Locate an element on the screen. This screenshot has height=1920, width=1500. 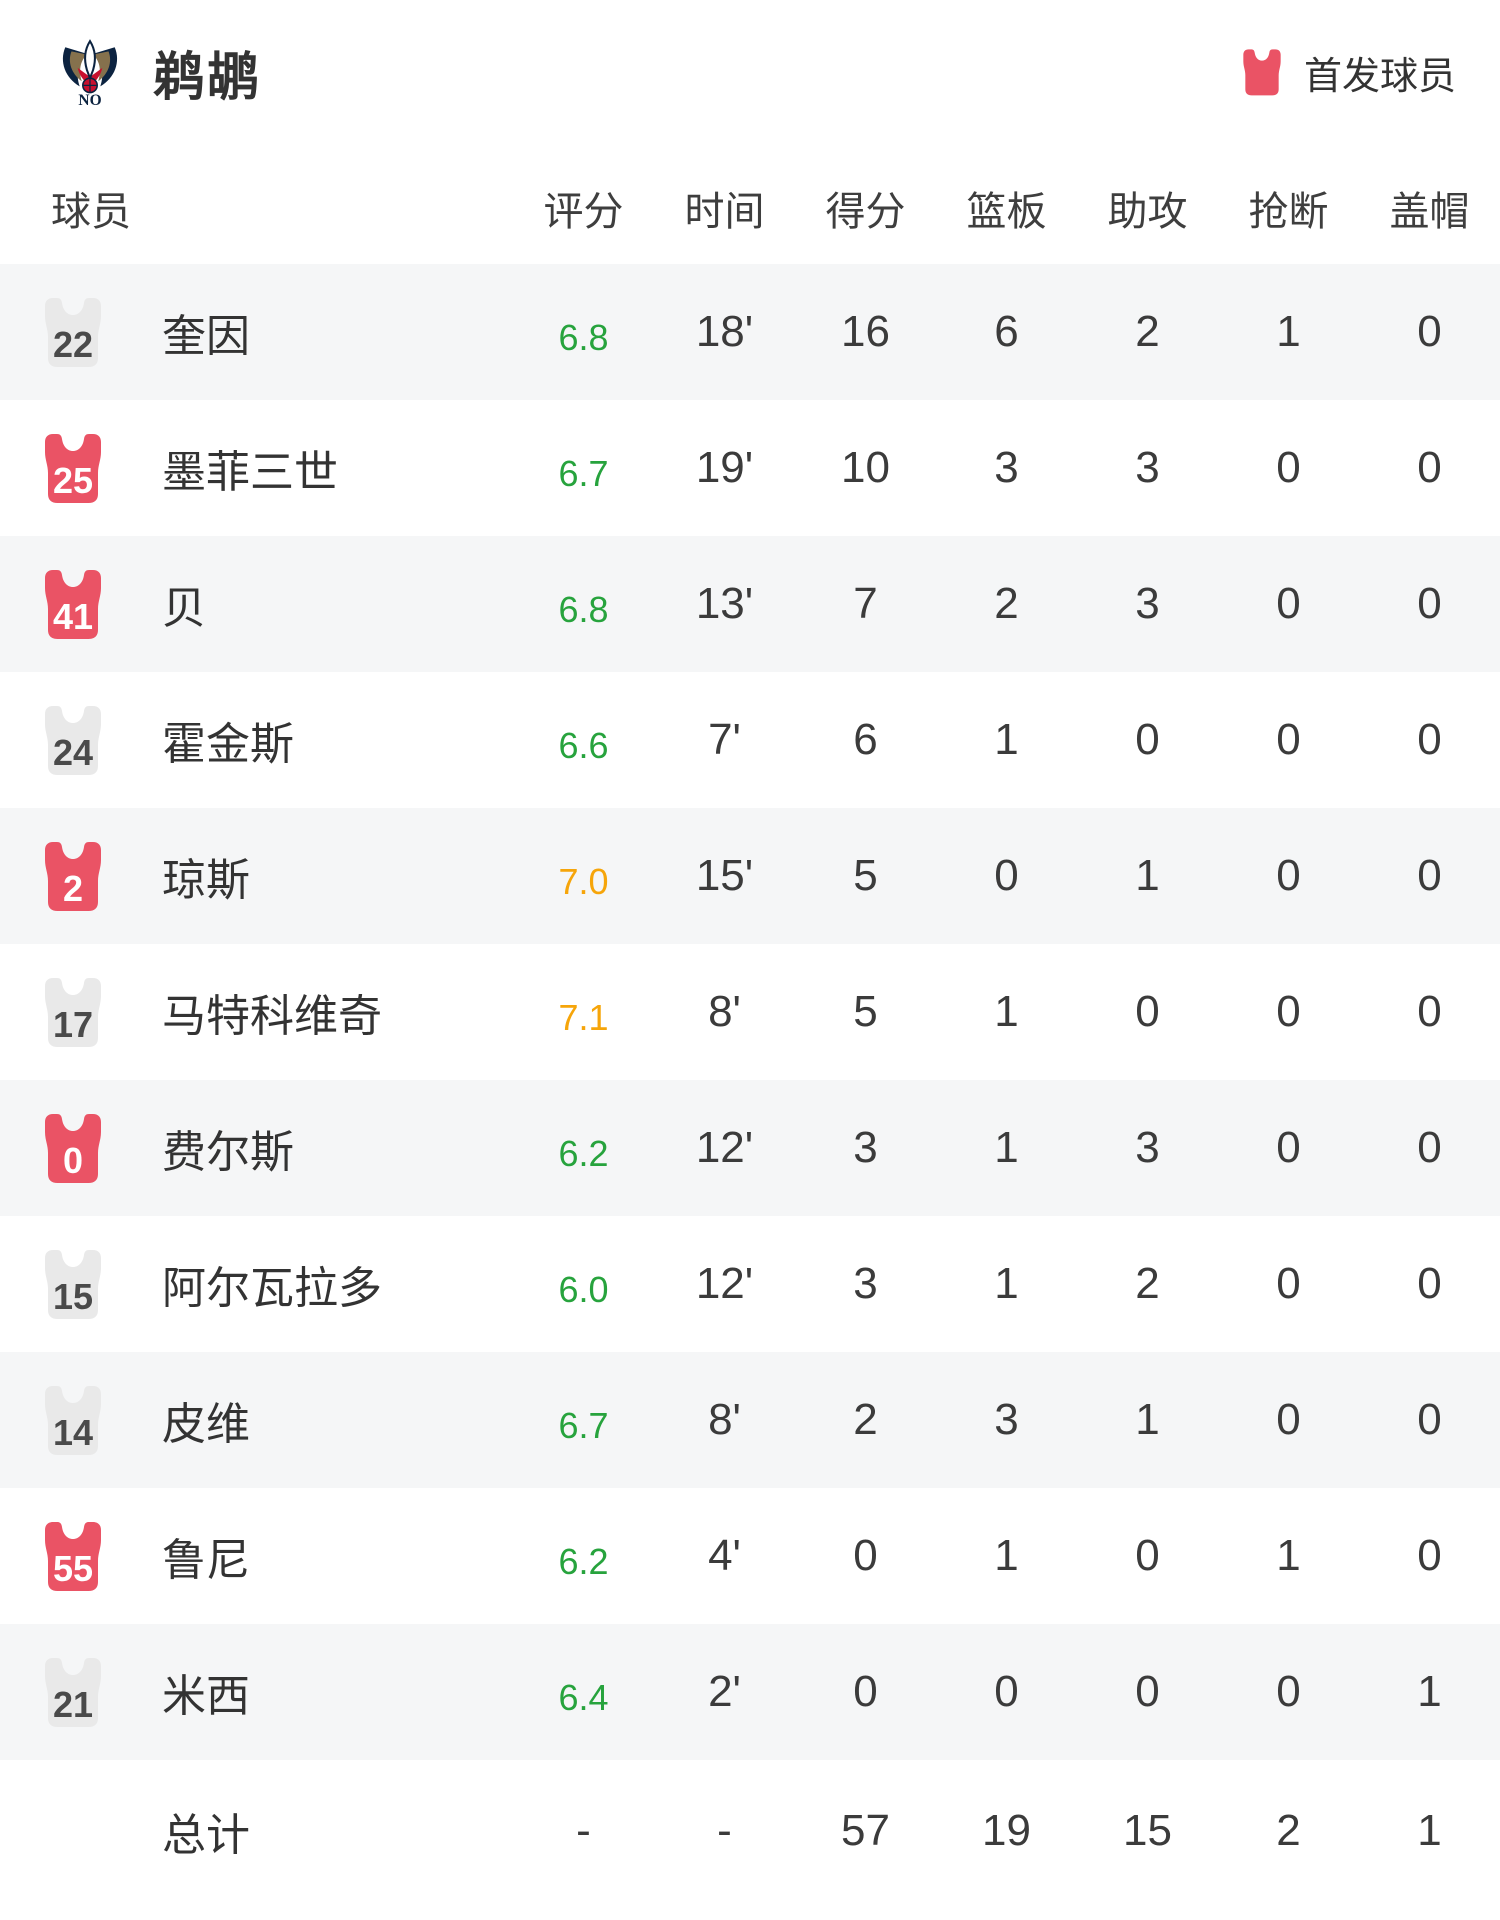
jersey-number: 15 is located at coordinates (73, 1296).